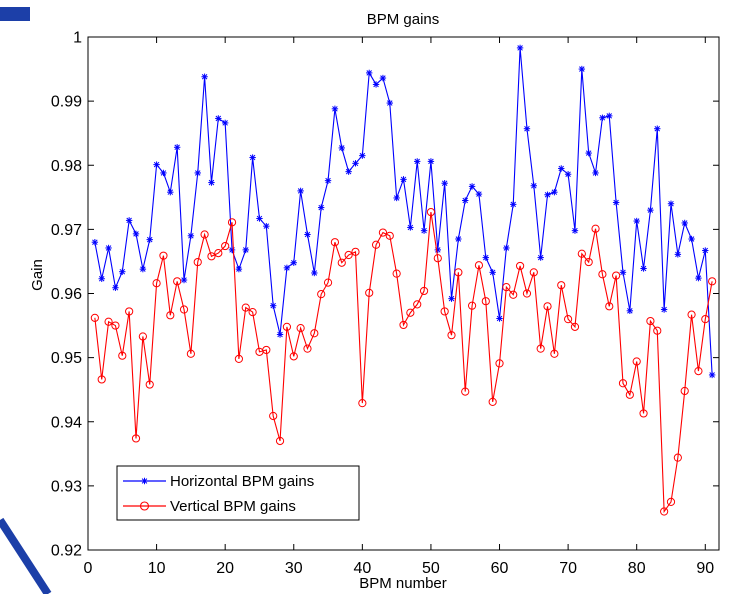  What do you see at coordinates (37, 275) in the screenshot?
I see `y-axis-label: Gain` at bounding box center [37, 275].